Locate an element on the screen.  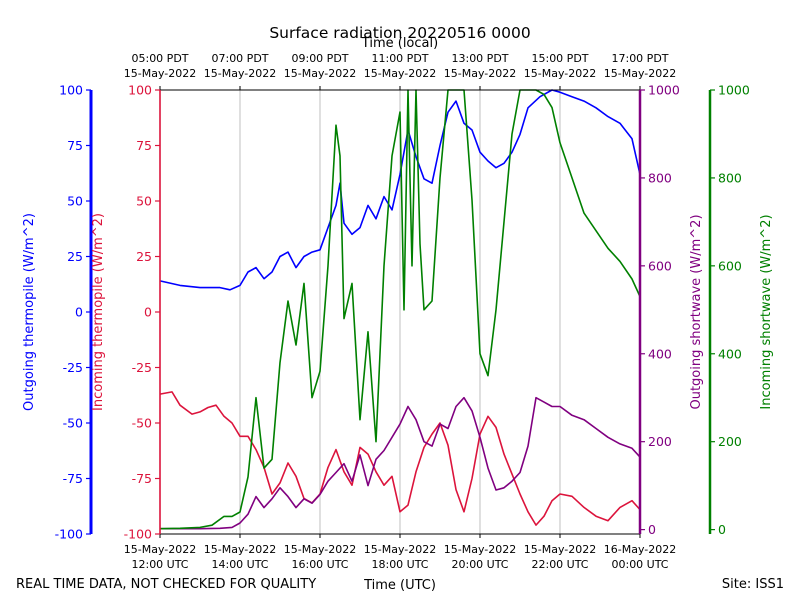
top-tick-time: 15:00 PDT is located at coordinates (559, 58).